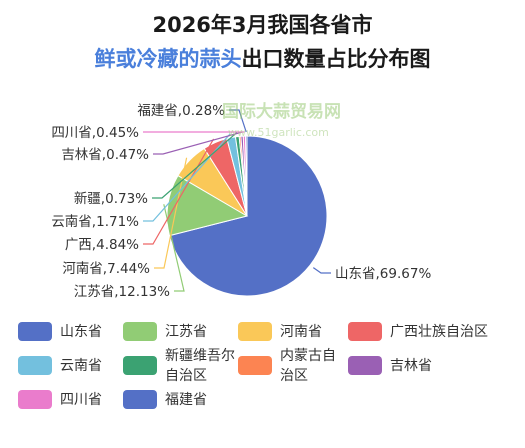 Image resolution: width=525 pixels, height=448 pixels. What do you see at coordinates (186, 400) in the screenshot?
I see `legend-label: 福建省` at bounding box center [186, 400].